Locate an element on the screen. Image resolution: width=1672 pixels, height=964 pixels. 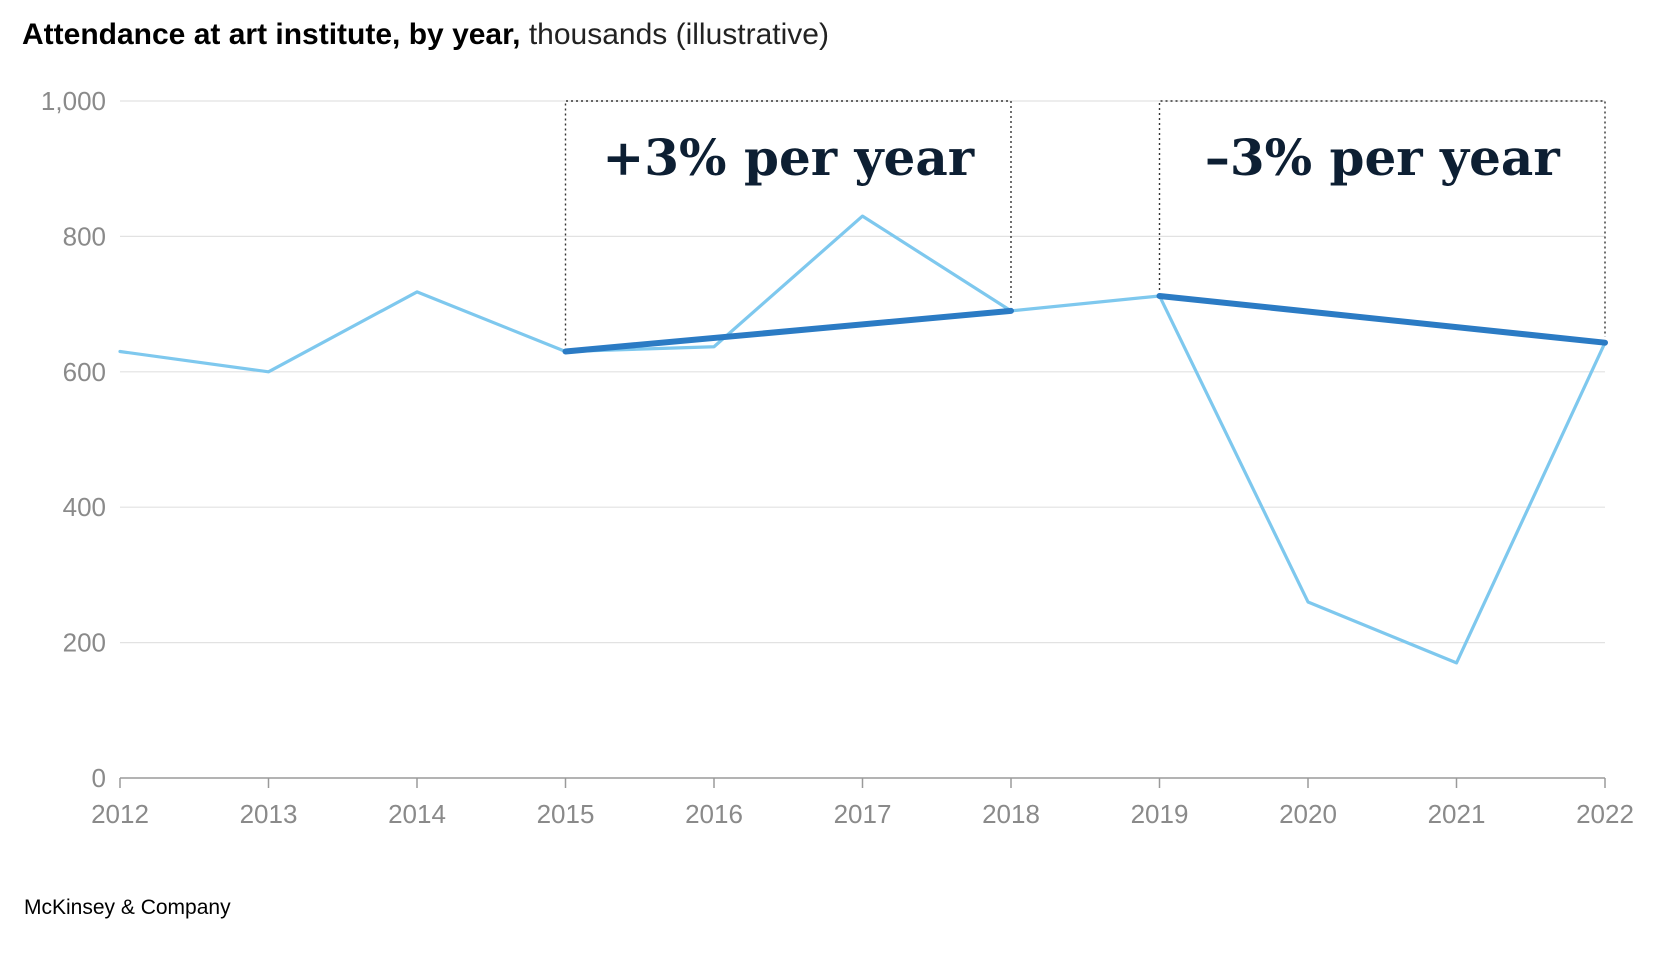
x-tick-label: 2022 is located at coordinates (1605, 814).